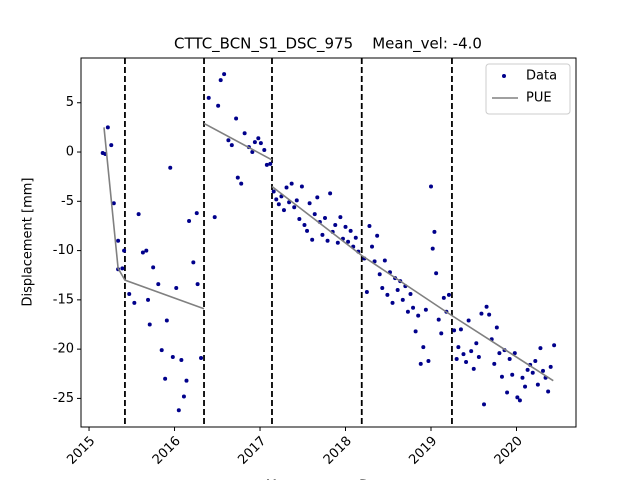 This screenshot has height=480, width=640. Describe the element at coordinates (70, 102) in the screenshot. I see `y-tick-label: 5` at that location.